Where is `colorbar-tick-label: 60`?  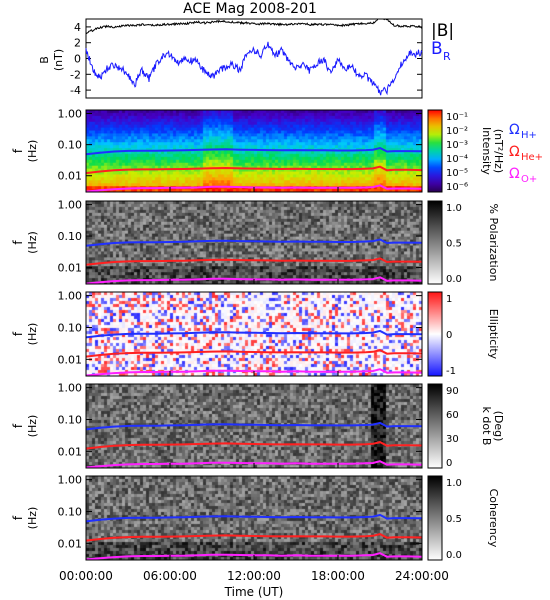 colorbar-tick-label: 60 is located at coordinates (452, 415).